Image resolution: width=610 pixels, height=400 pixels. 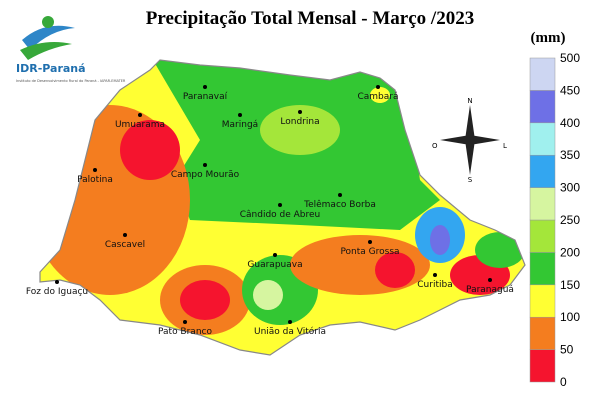 I want to click on compass-w: O, so click(x=435, y=146).